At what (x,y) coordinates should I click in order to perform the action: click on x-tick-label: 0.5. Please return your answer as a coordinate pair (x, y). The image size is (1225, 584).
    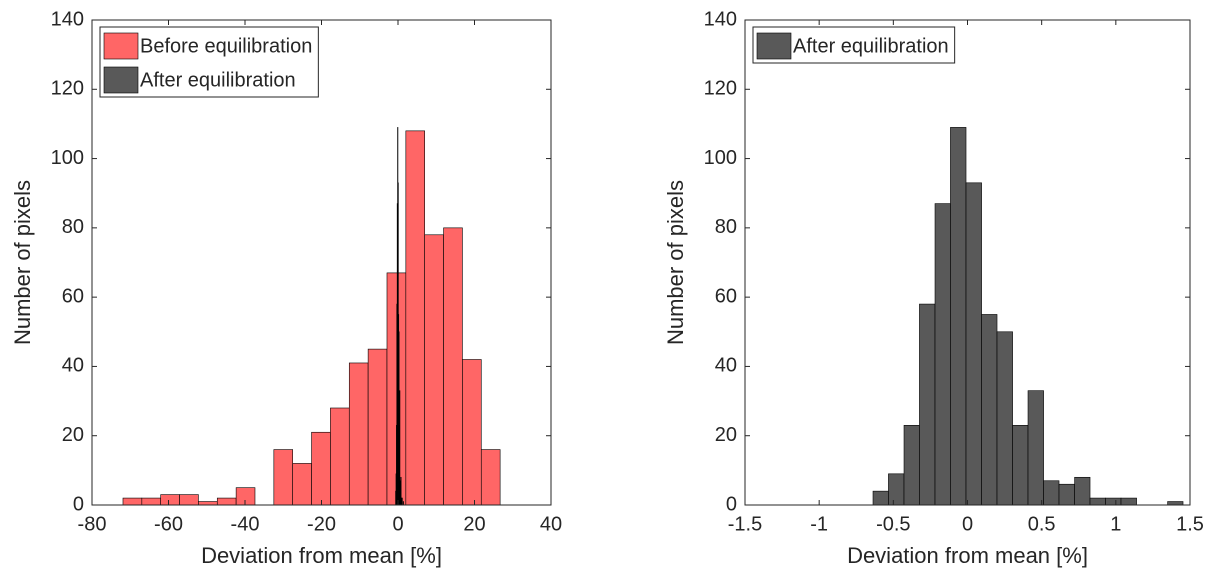
    Looking at the image, I should click on (1042, 524).